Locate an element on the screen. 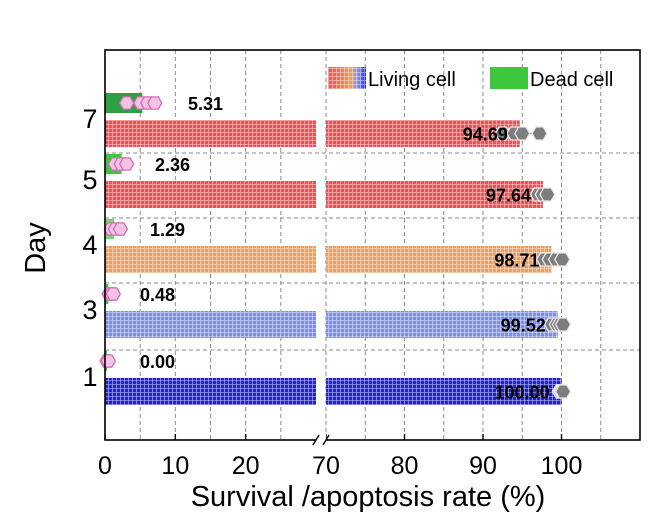  bar-living-pattern-day-4-seg2 is located at coordinates (439, 259).